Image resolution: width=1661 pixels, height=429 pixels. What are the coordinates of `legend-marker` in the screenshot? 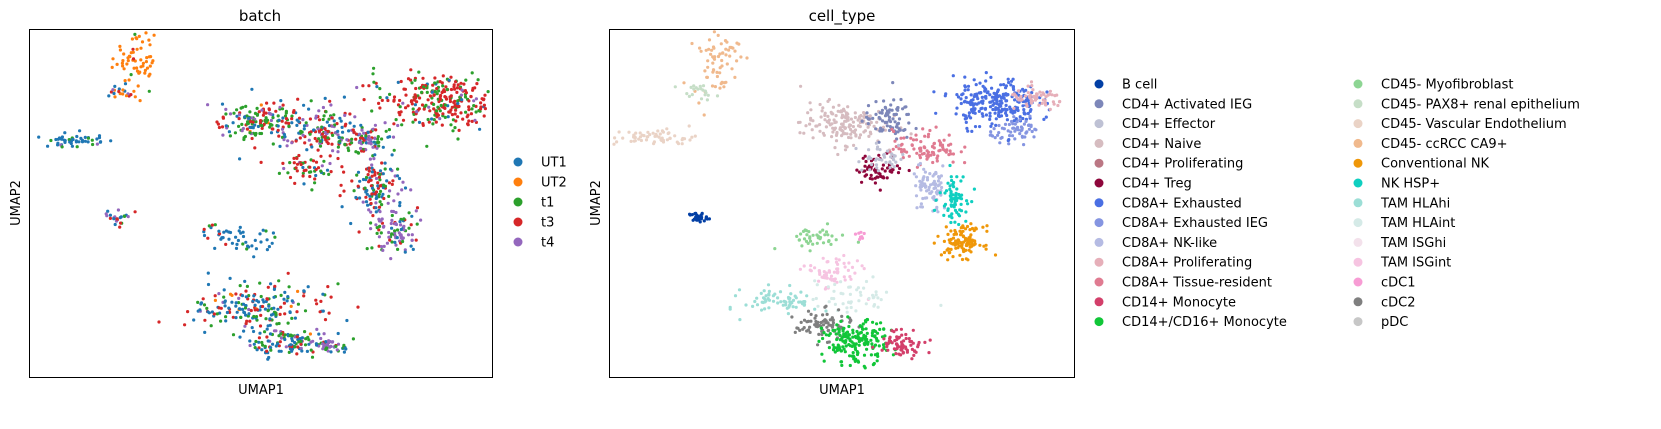 It's located at (1099, 203).